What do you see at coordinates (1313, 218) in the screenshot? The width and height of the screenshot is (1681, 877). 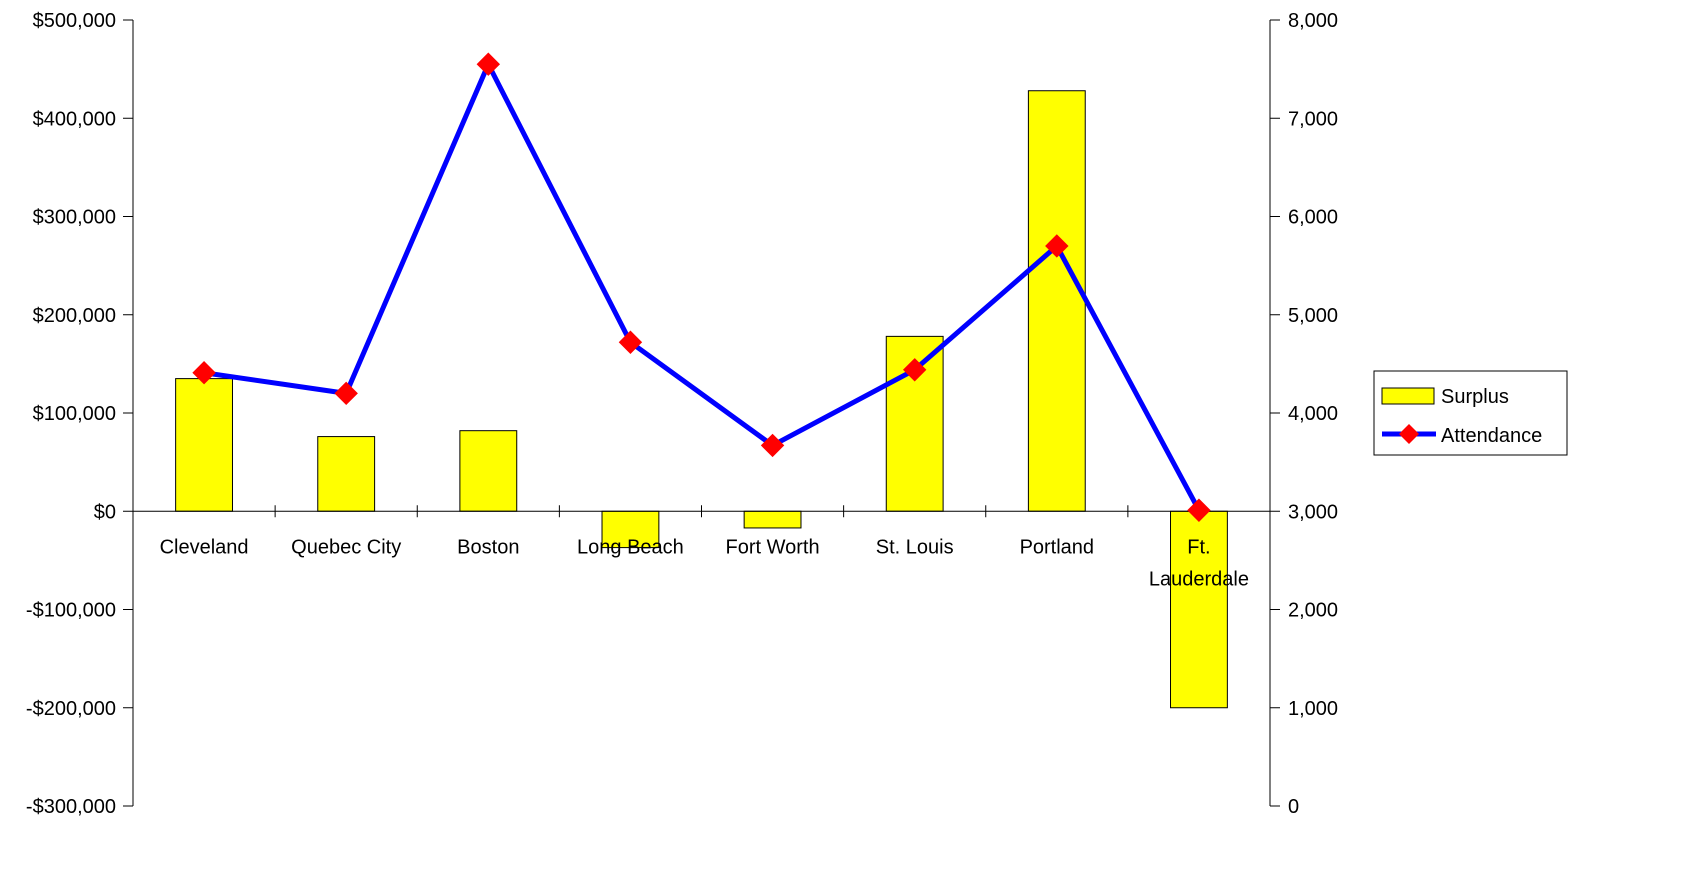 I see `right-axis-tick-label: 6,000` at bounding box center [1313, 218].